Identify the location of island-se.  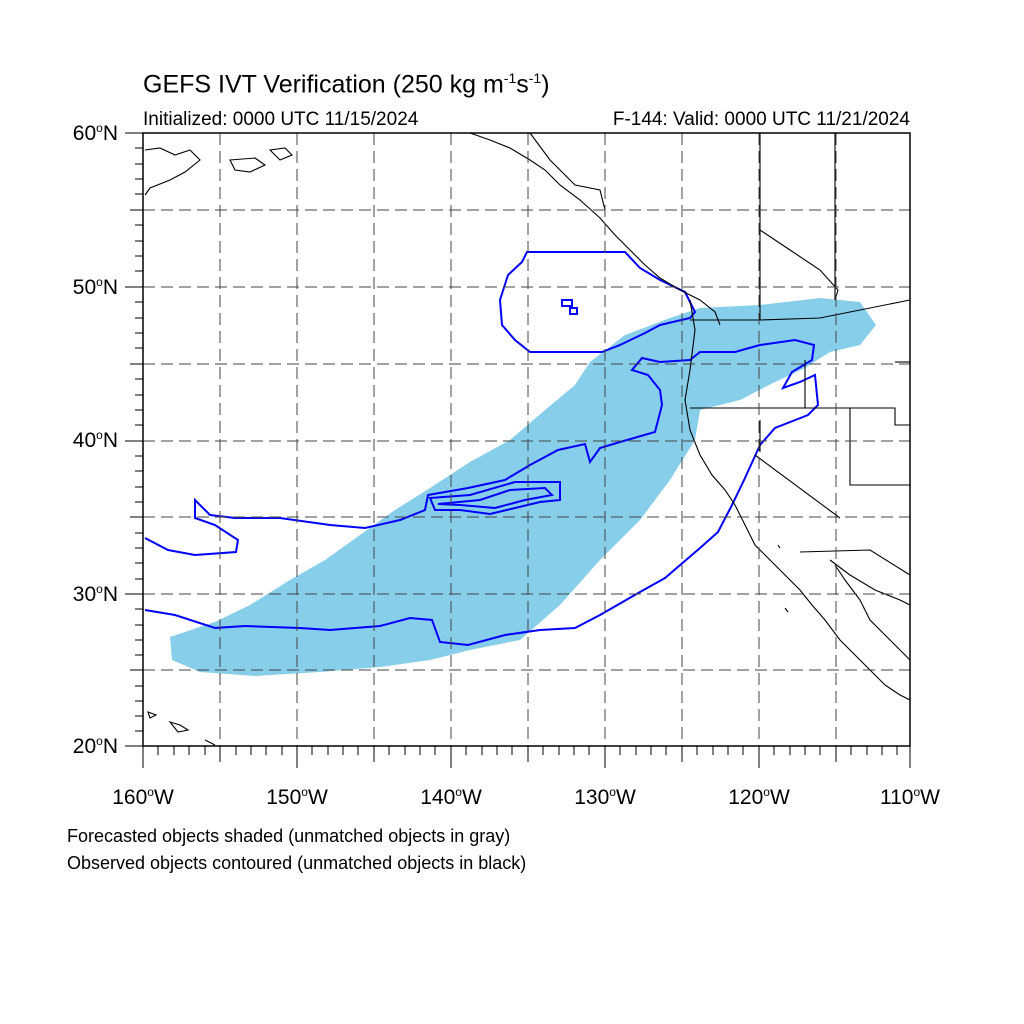
(783, 578).